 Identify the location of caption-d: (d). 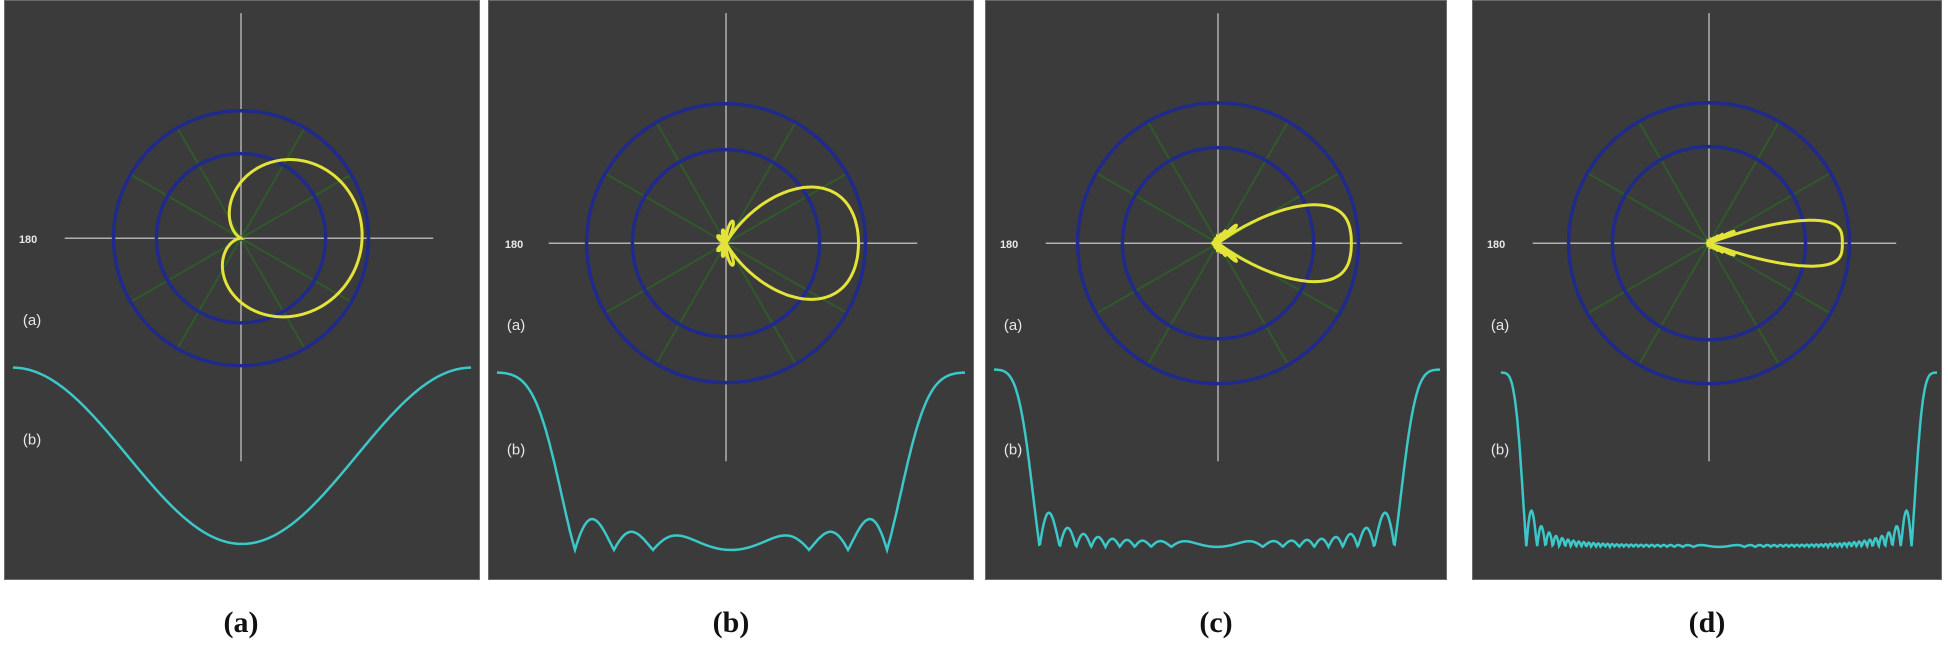
(1707, 622).